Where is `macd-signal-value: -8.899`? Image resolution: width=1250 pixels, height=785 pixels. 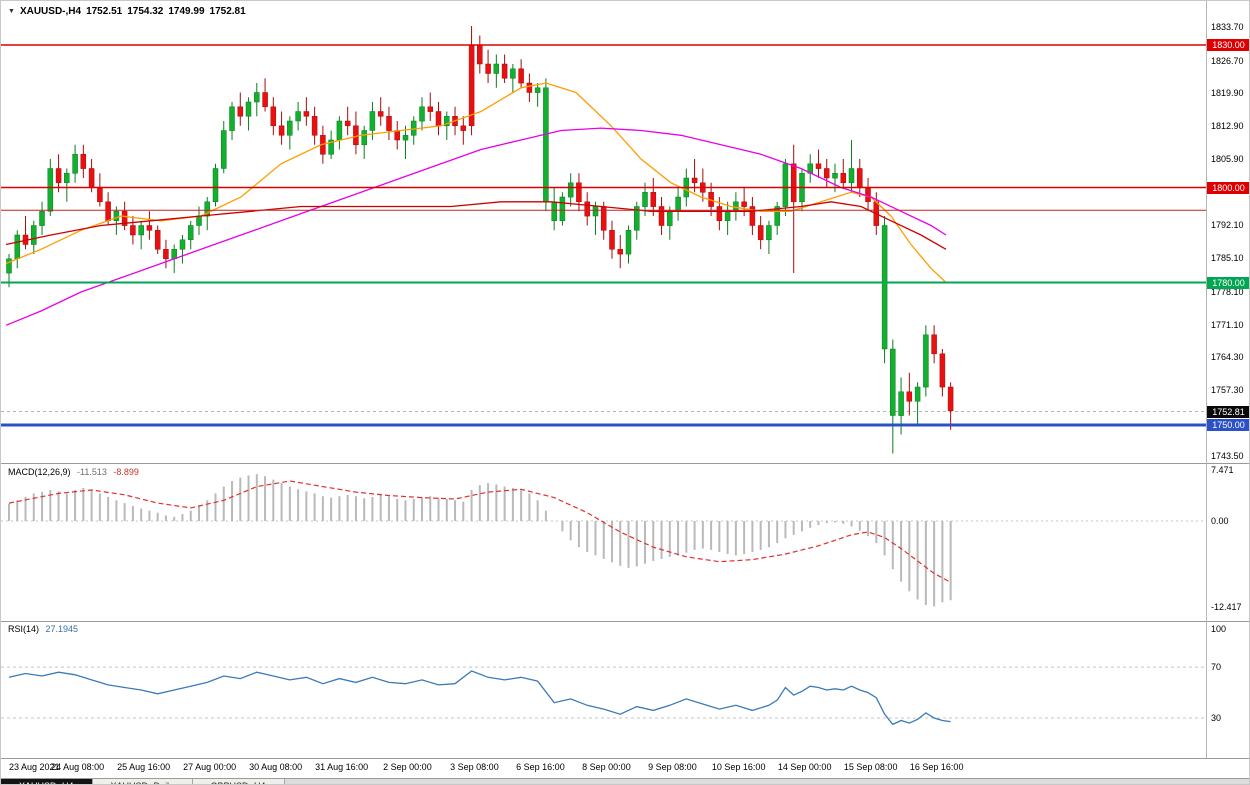
macd-signal-value: -8.899 is located at coordinates (126, 472).